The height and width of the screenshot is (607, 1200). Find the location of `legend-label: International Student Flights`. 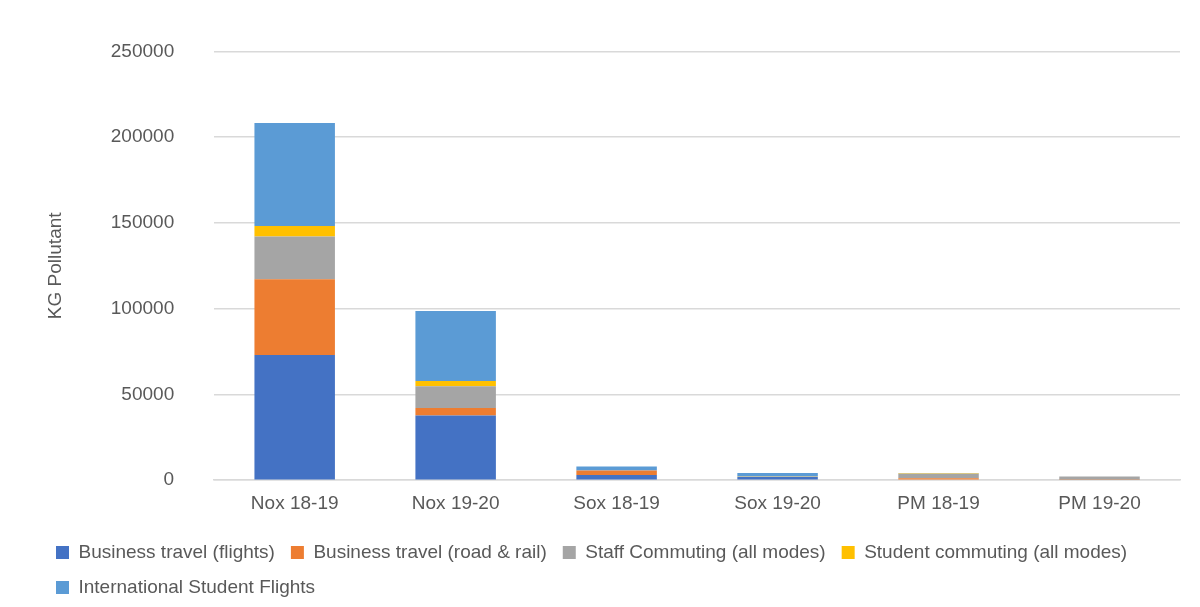

legend-label: International Student Flights is located at coordinates (197, 586).